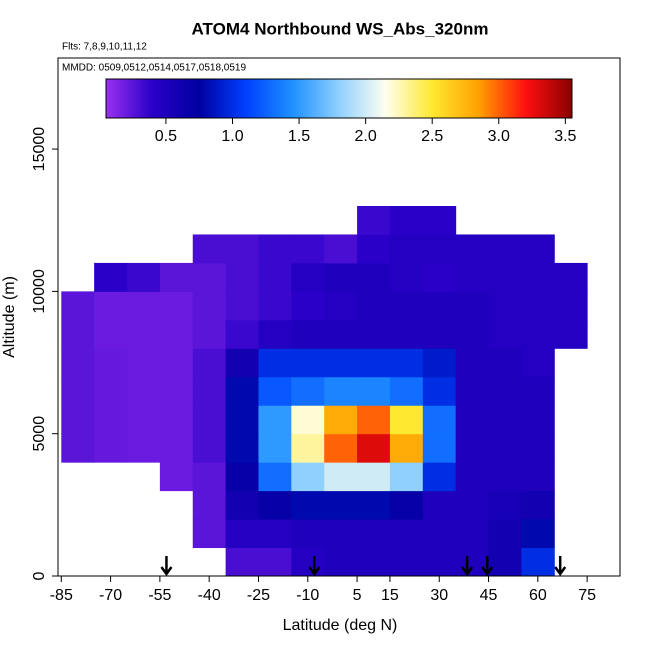 Image resolution: width=650 pixels, height=655 pixels. What do you see at coordinates (366, 136) in the screenshot?
I see `colorbar-tick-label: 2.0` at bounding box center [366, 136].